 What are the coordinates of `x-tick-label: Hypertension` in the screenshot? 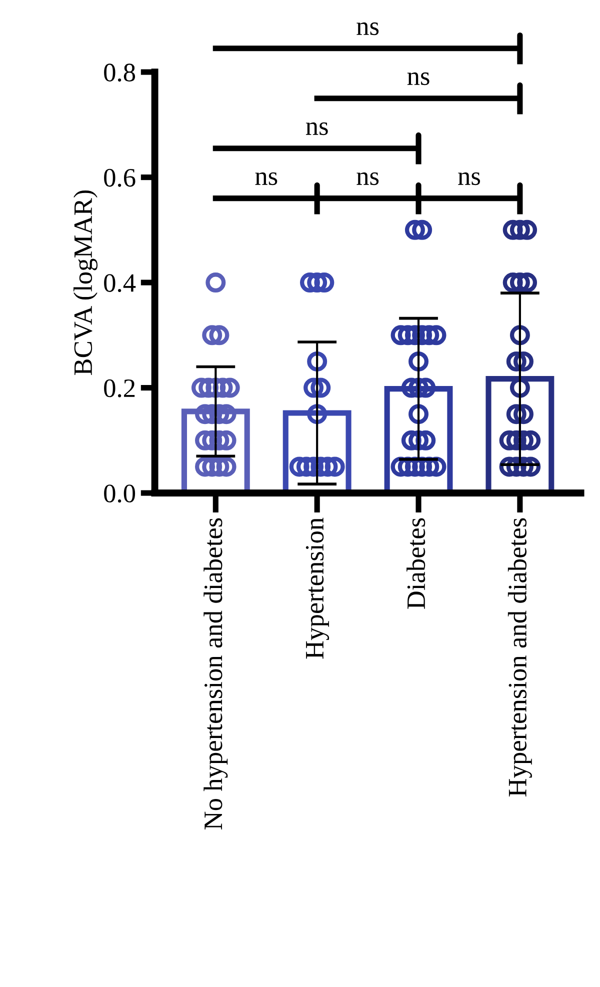 It's located at (318, 588).